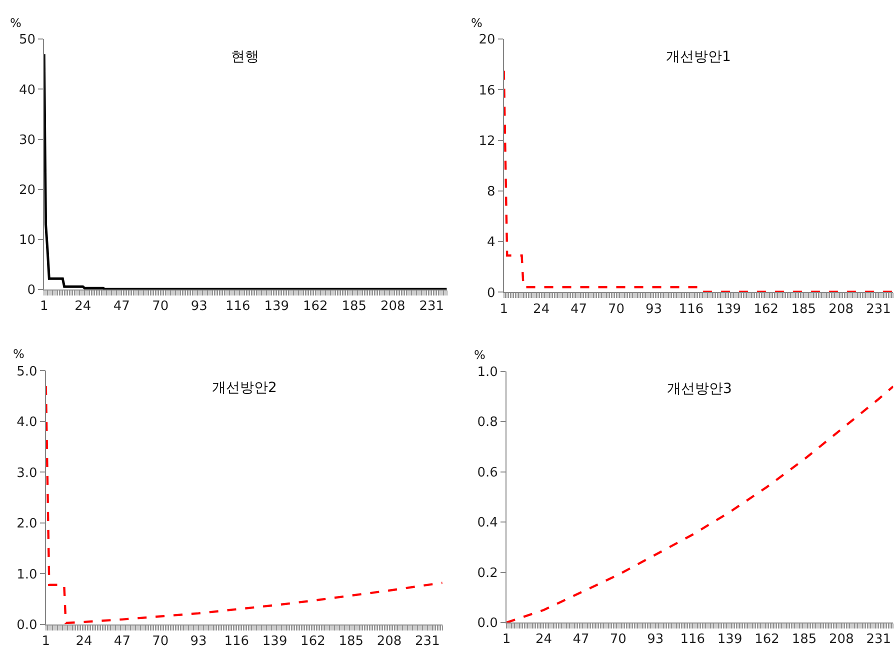  I want to click on y-tick-label: 40, so click(27, 90).